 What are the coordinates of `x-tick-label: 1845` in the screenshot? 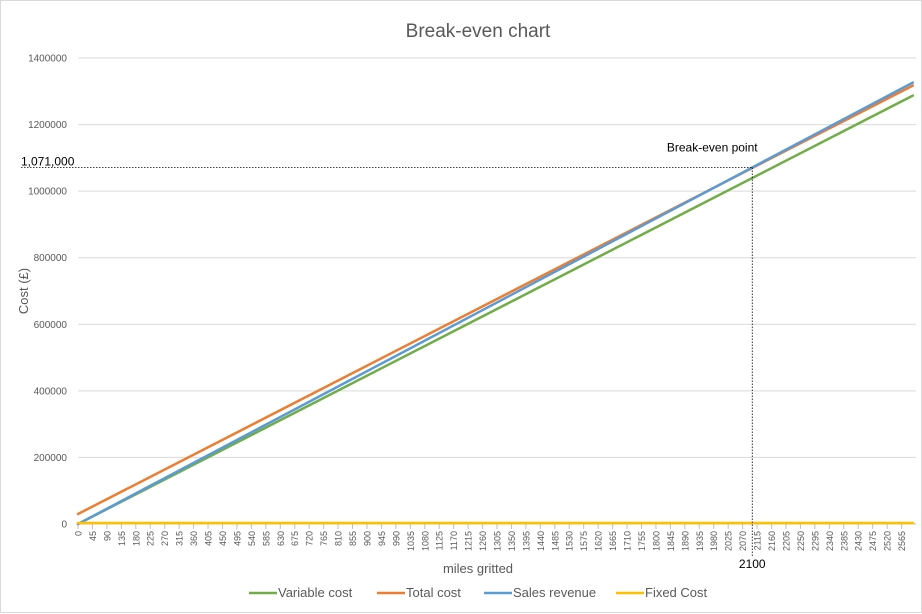 It's located at (671, 541).